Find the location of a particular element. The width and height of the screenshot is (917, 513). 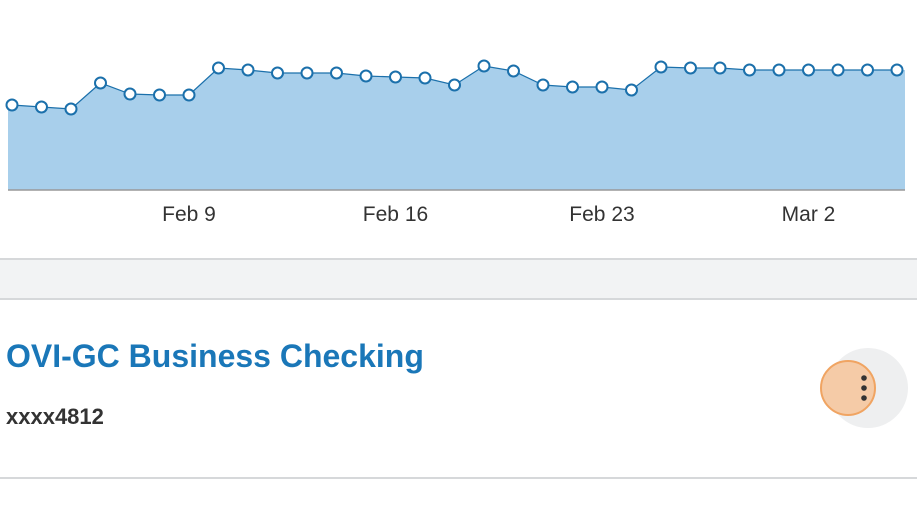

account-number: xxxx4812 is located at coordinates (55, 416).